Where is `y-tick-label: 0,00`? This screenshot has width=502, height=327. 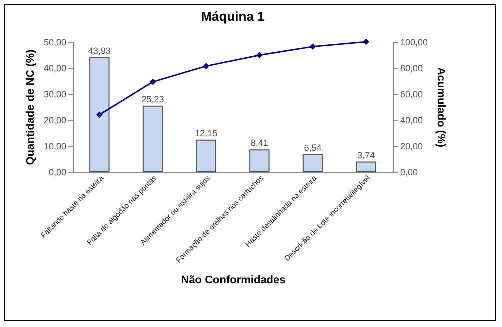 y-tick-label: 0,00 is located at coordinates (57, 173).